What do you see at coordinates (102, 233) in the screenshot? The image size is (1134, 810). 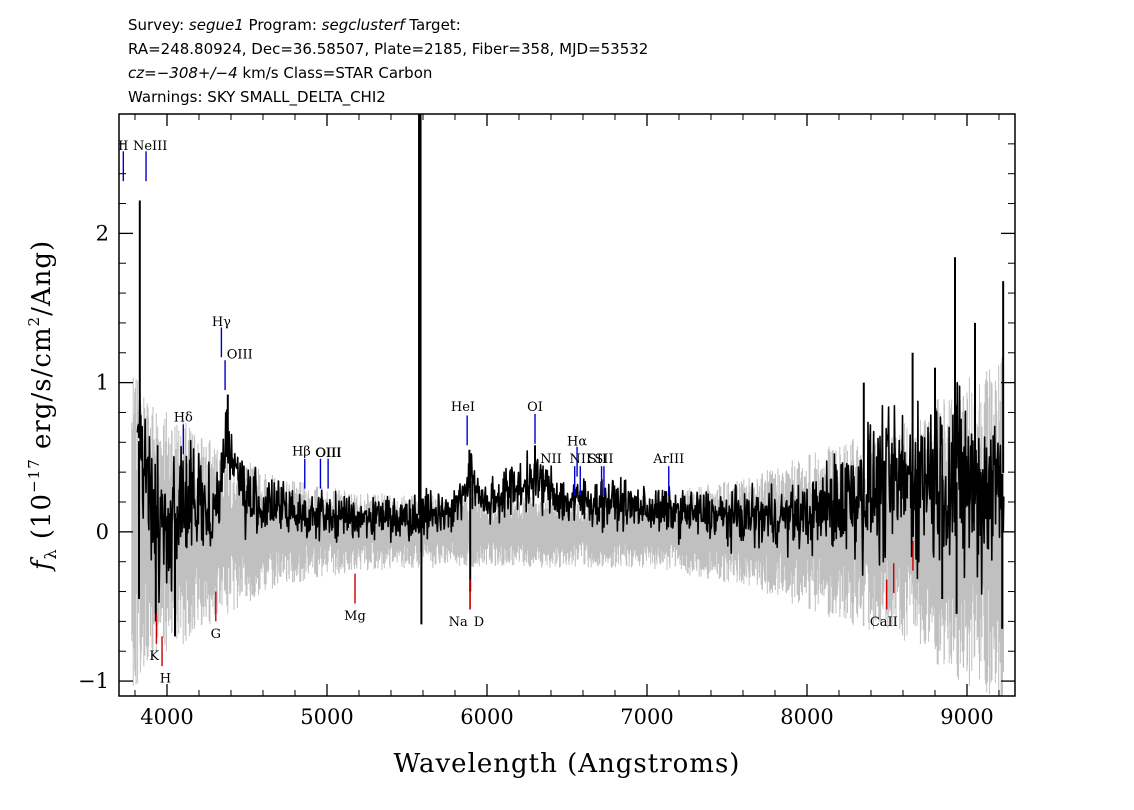 I see `y-tick-label: 2` at bounding box center [102, 233].